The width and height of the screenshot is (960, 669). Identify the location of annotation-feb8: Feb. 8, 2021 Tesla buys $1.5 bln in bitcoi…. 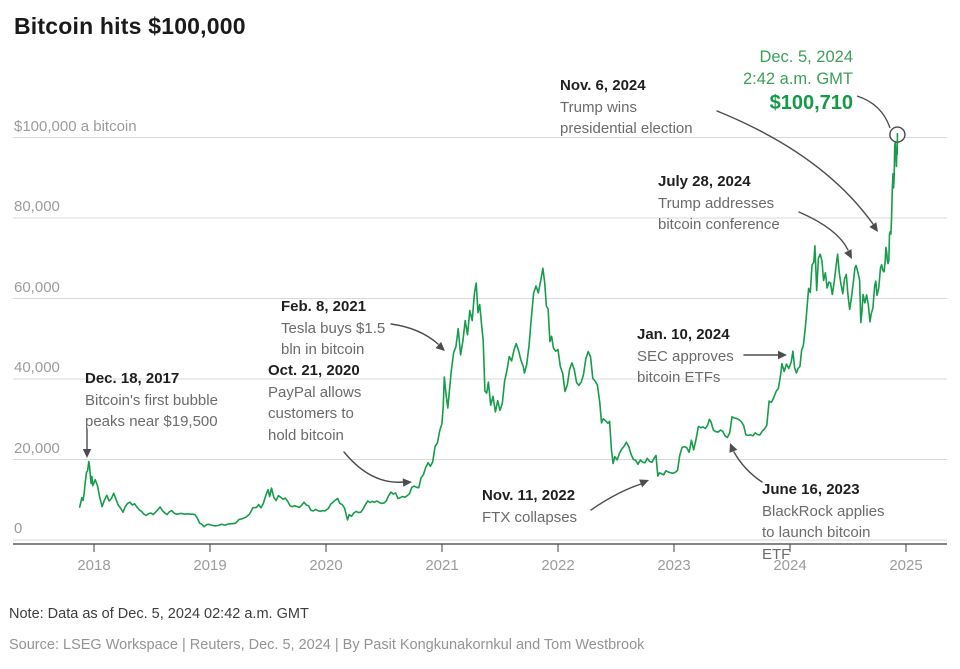
(333, 328).